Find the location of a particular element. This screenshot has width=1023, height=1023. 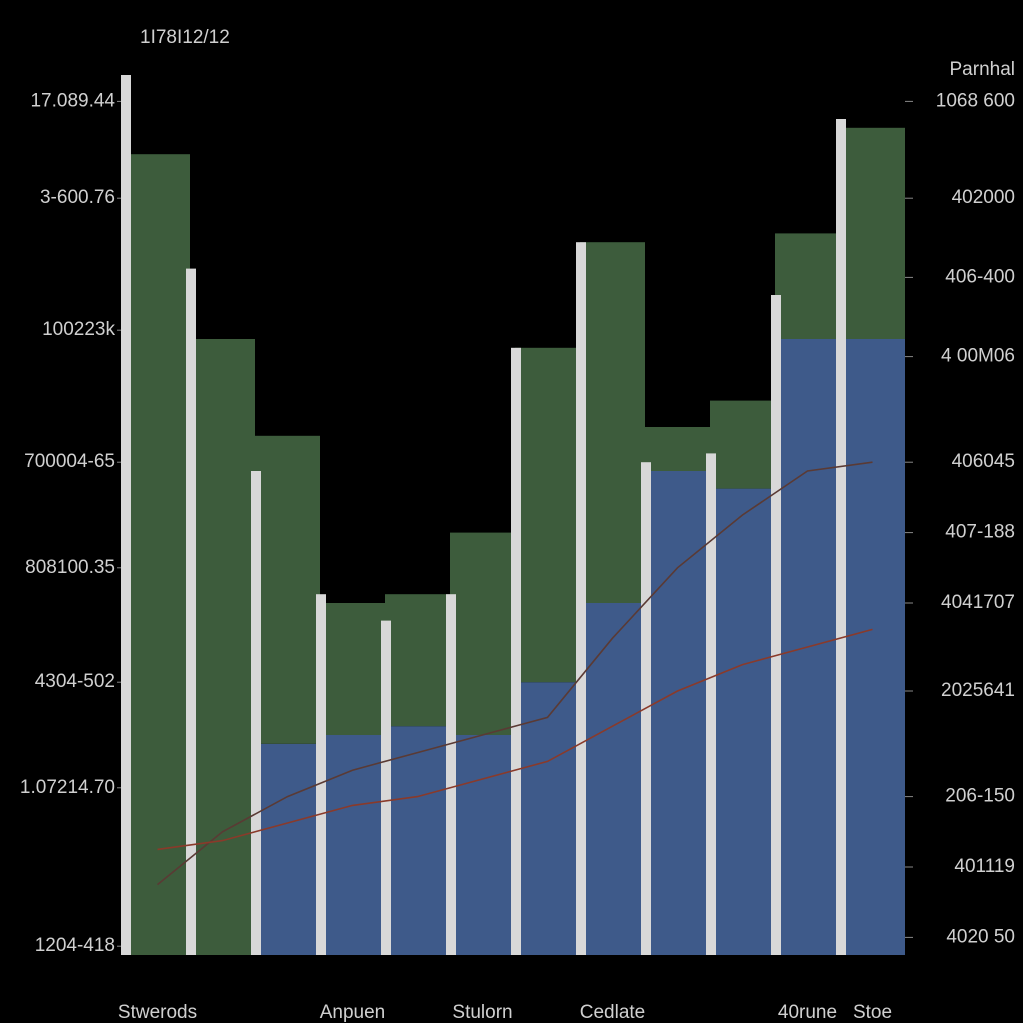

y2-tick-label: 402000 is located at coordinates (983, 197).